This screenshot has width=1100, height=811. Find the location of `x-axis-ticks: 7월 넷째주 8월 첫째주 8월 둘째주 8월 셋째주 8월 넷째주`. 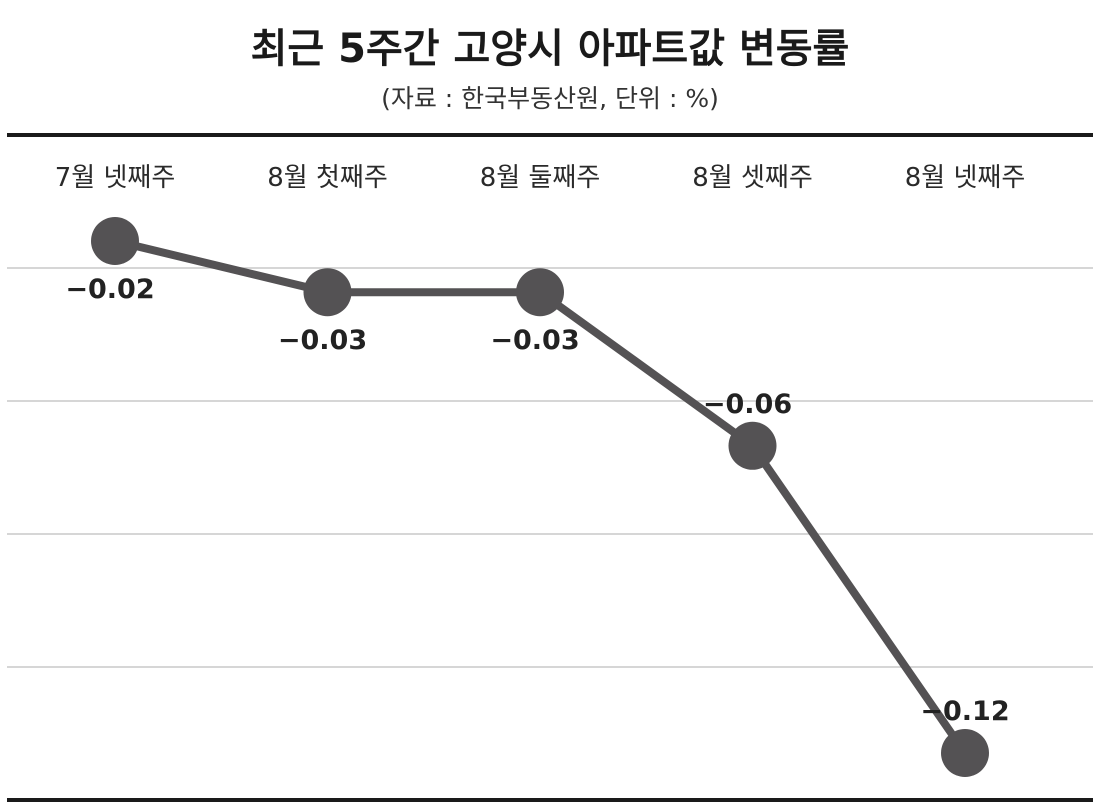

x-axis-ticks: 7월 넷째주 8월 첫째주 8월 둘째주 8월 셋째주 8월 넷째주 is located at coordinates (540, 178).